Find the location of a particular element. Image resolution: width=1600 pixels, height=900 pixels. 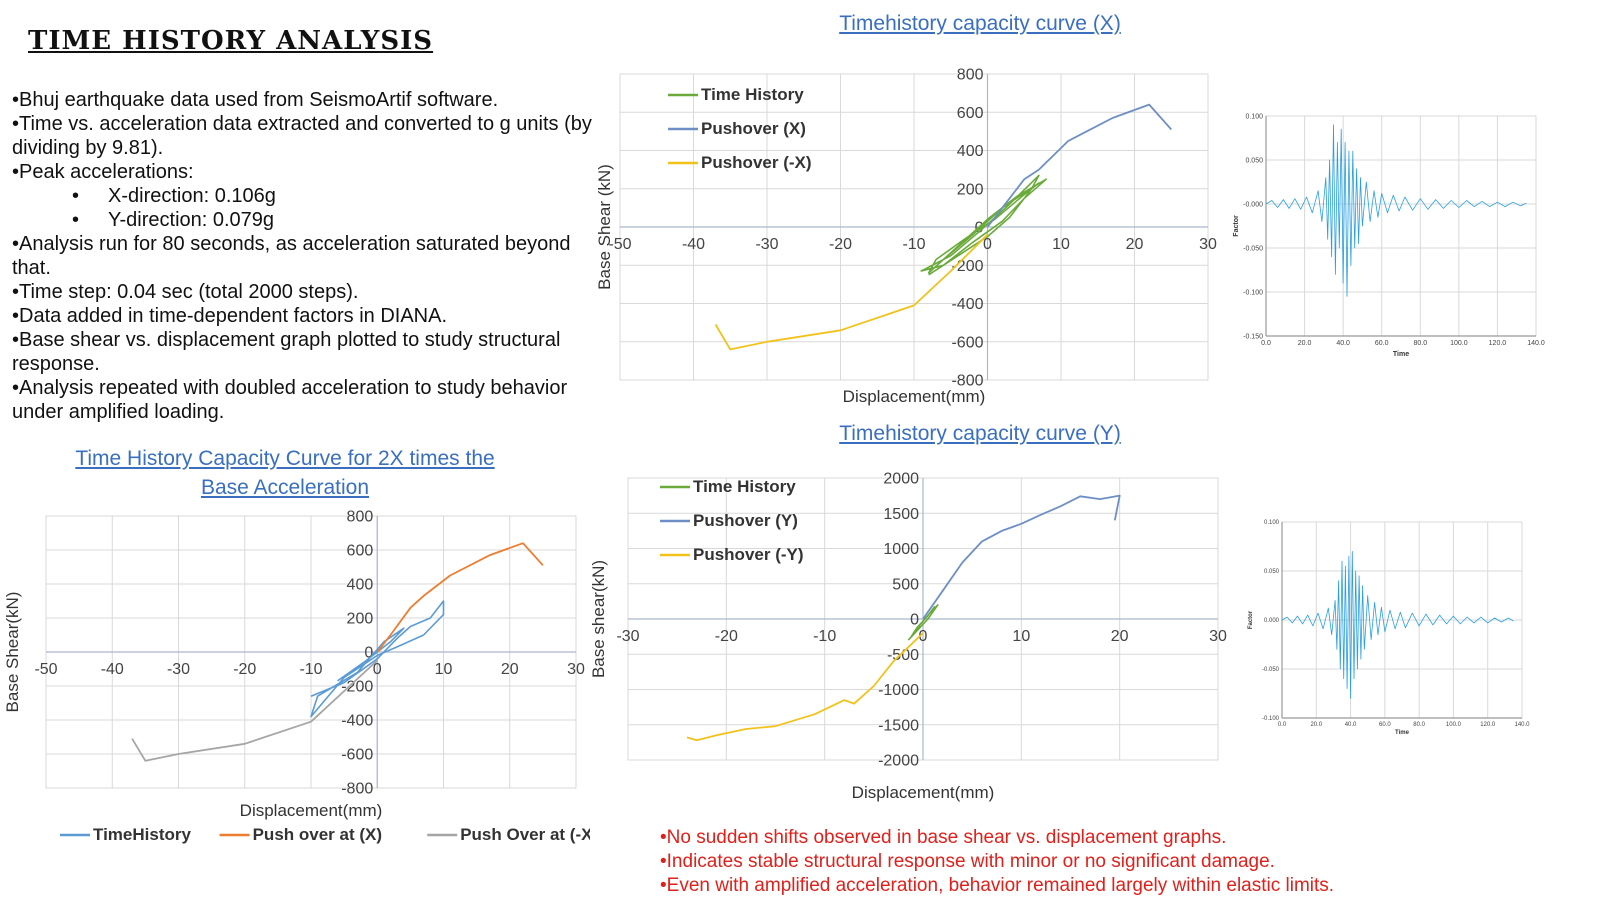

y-tick-label: -200 is located at coordinates (357, 687).